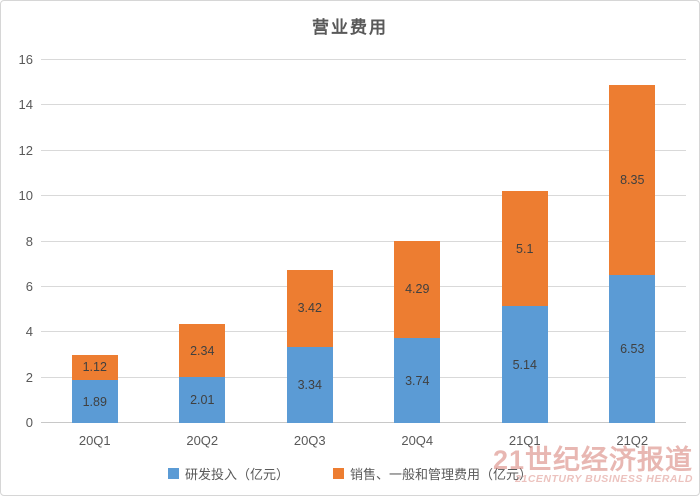 This screenshot has width=700, height=496. I want to click on bar-segment: 8.35, so click(632, 180).